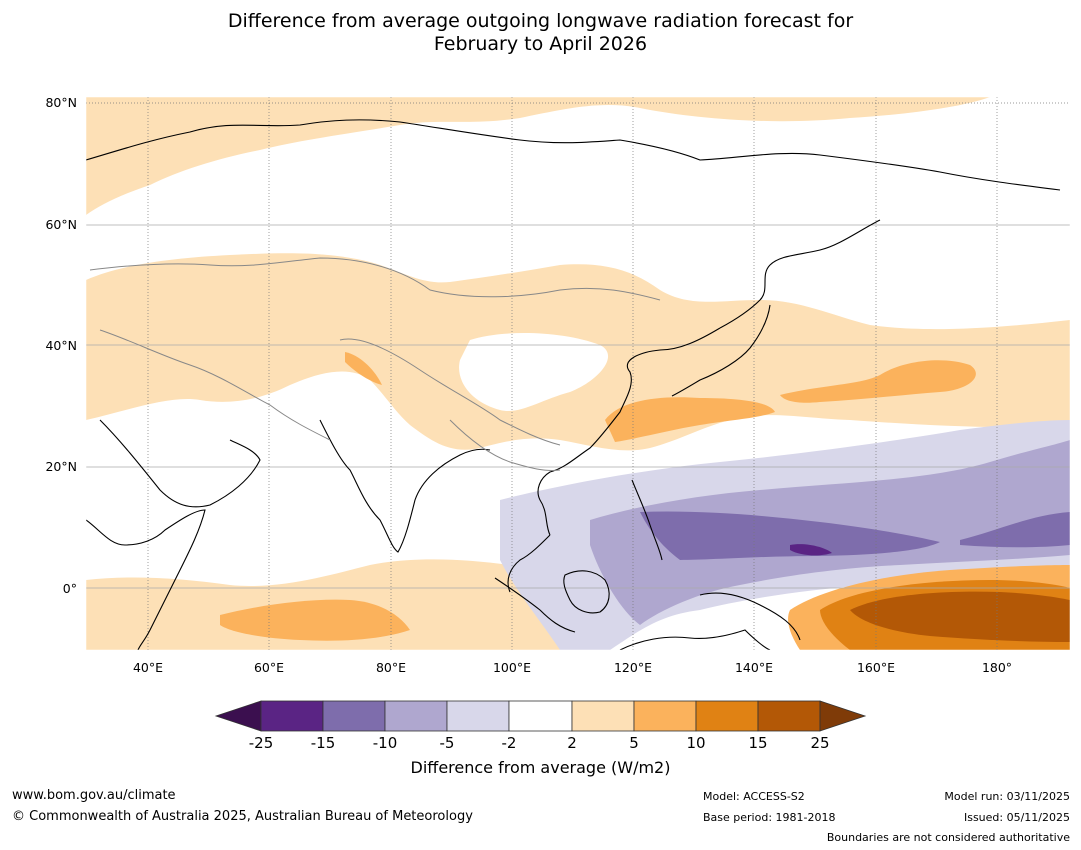  What do you see at coordinates (754, 796) in the screenshot?
I see `footer-model: Model: ACCESS-S2` at bounding box center [754, 796].